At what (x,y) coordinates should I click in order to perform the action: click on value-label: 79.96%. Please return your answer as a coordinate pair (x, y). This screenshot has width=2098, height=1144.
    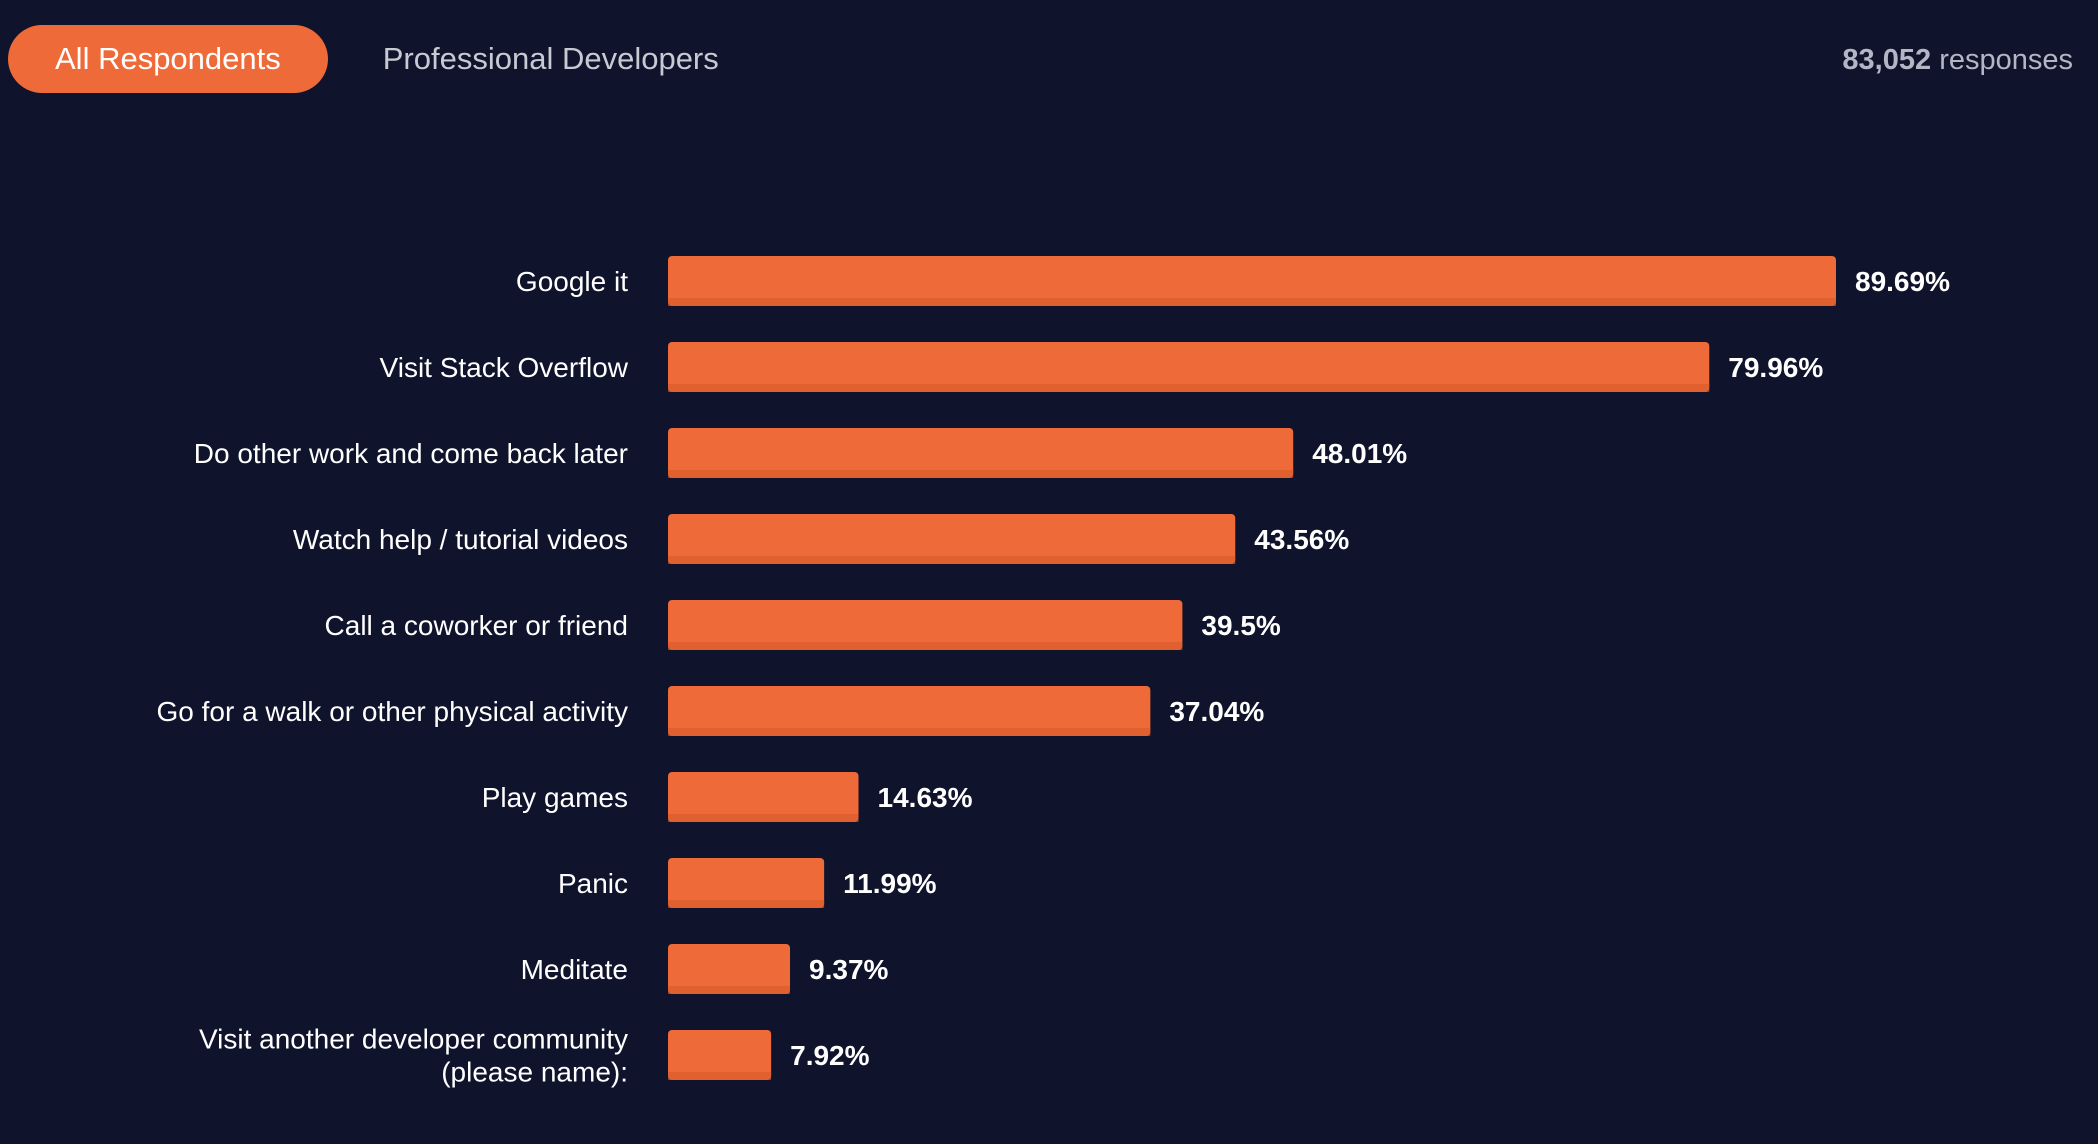
    Looking at the image, I should click on (1775, 367).